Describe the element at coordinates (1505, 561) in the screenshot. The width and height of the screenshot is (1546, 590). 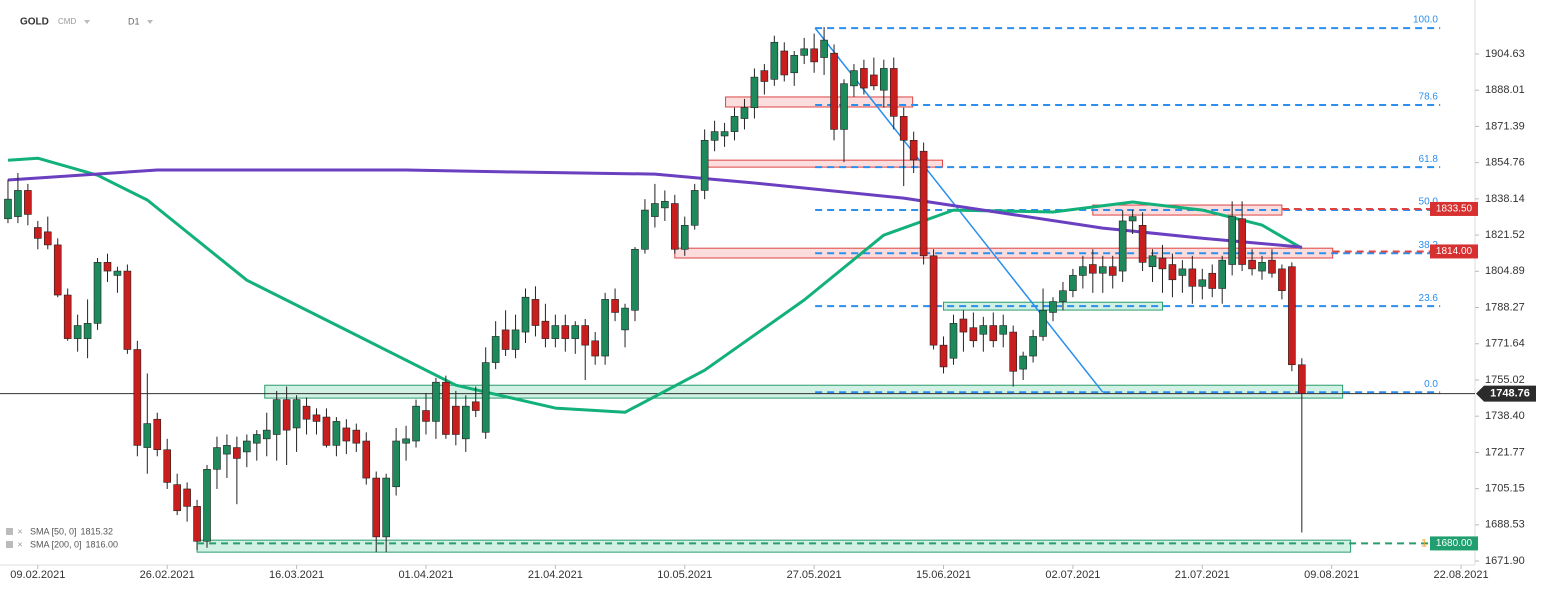
I see `y-tick-label: 1671.90` at that location.